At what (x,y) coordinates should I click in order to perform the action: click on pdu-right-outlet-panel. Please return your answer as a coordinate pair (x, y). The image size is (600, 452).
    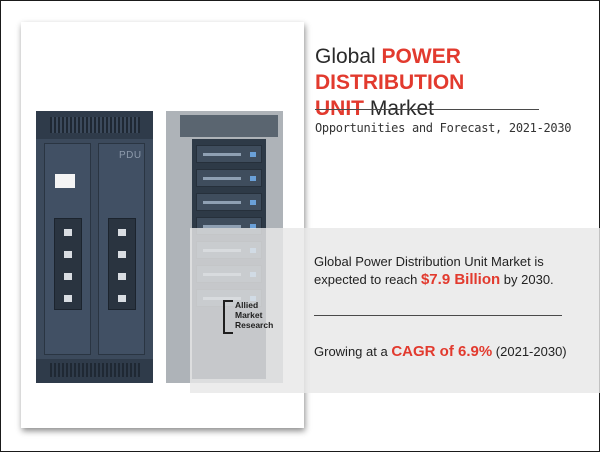
    Looking at the image, I should click on (122, 264).